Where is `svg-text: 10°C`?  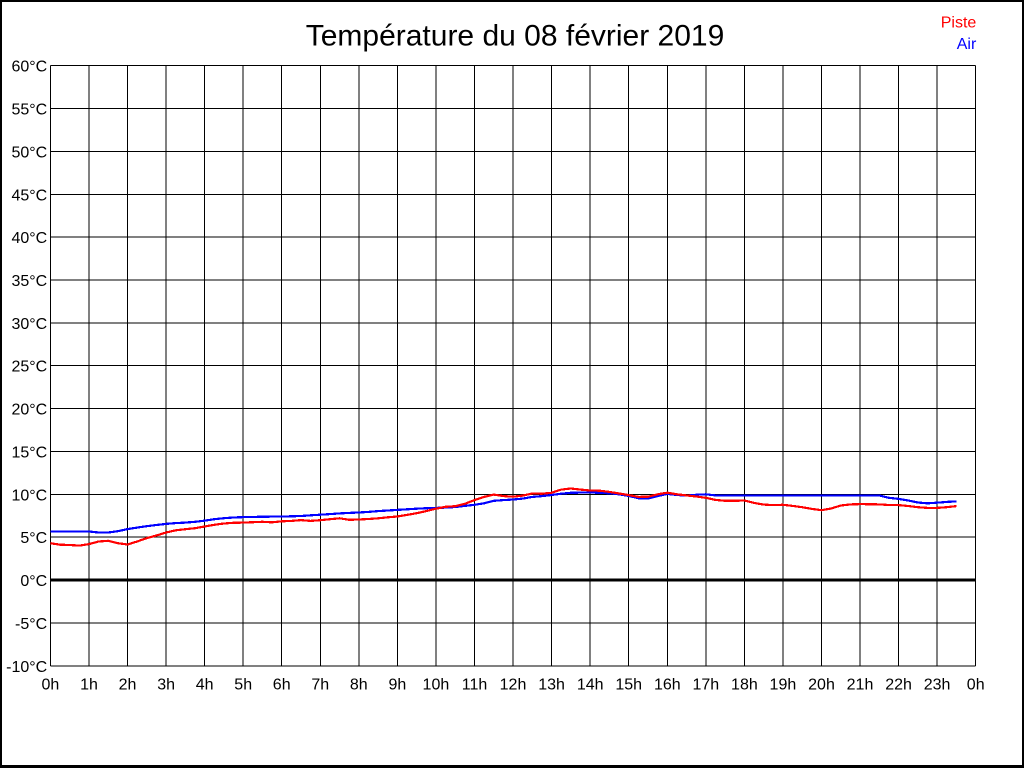 svg-text: 10°C is located at coordinates (29, 495).